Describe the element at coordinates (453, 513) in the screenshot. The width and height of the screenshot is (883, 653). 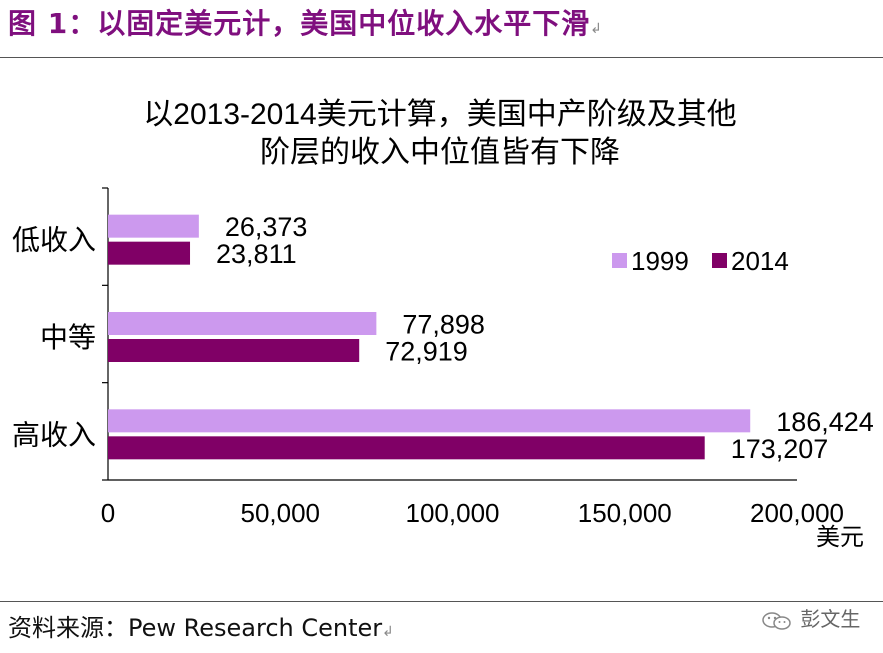
I see `x-tick-label: 100,000` at that location.